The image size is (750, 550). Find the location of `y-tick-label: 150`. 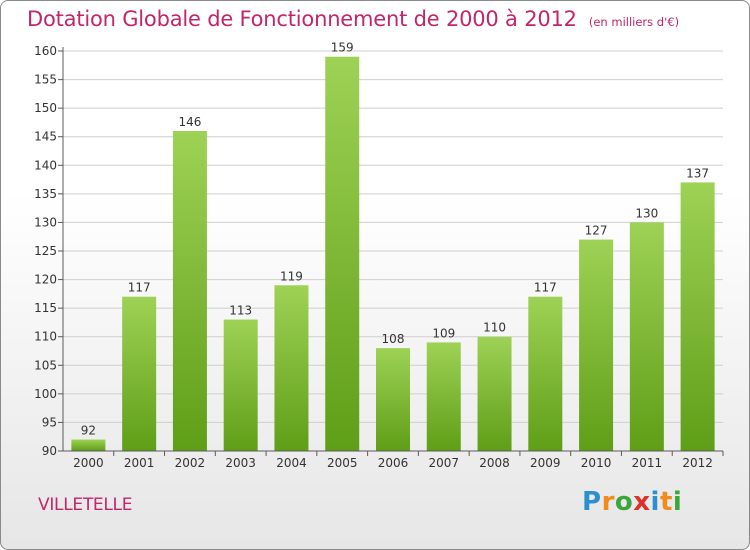

y-tick-label: 150 is located at coordinates (45, 108).